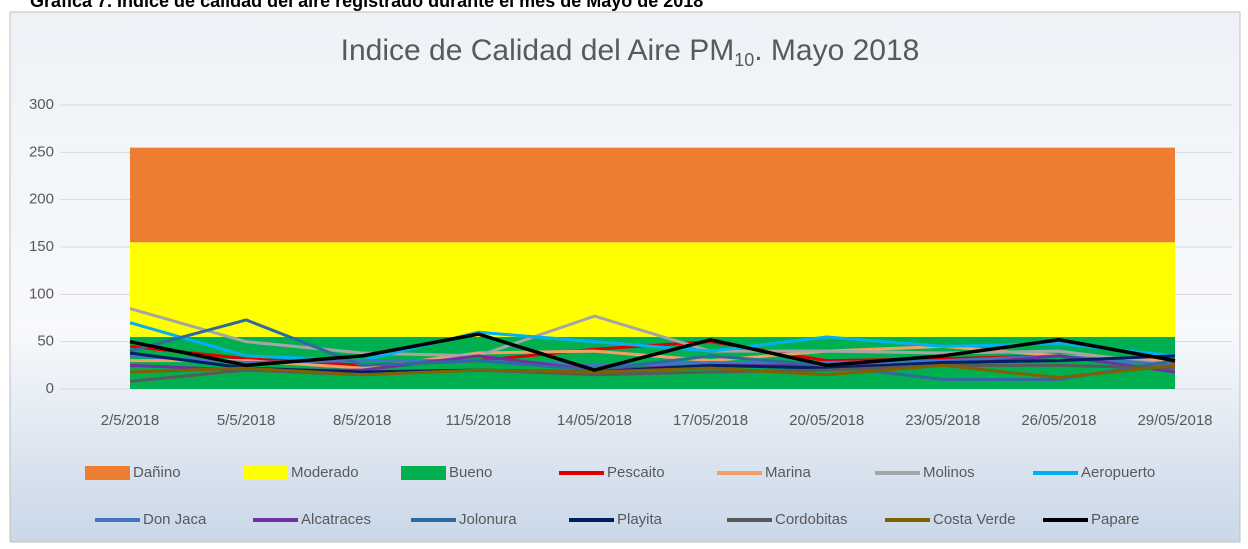 The height and width of the screenshot is (549, 1248). Describe the element at coordinates (1115, 519) in the screenshot. I see `legend-label: Papare` at that location.